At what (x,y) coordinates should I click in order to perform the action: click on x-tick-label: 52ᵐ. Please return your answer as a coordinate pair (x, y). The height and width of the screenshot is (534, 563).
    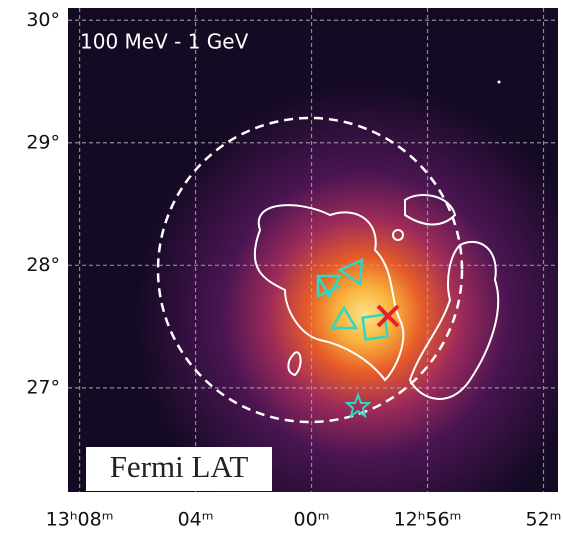
    Looking at the image, I should click on (543, 520).